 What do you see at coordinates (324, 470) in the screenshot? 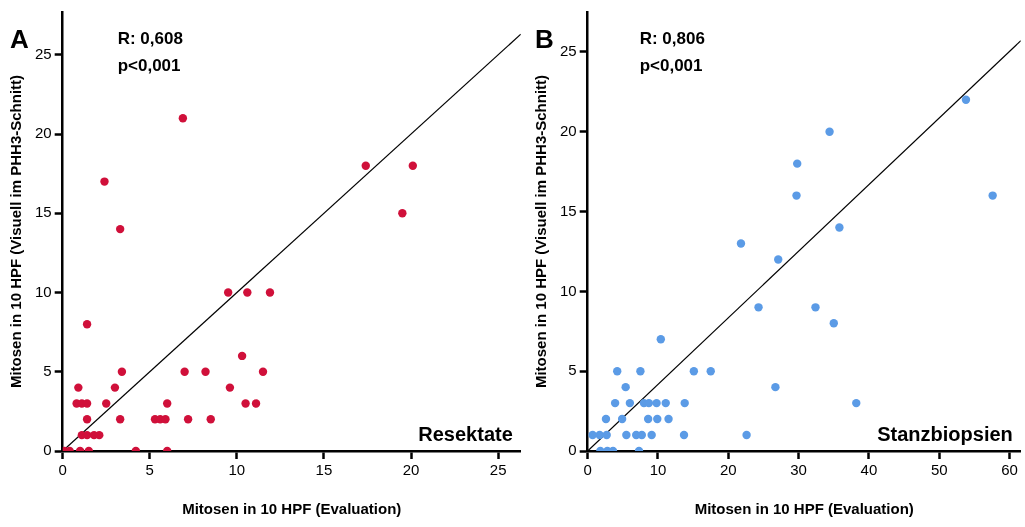
I see `x-tick-label: 15` at bounding box center [324, 470].